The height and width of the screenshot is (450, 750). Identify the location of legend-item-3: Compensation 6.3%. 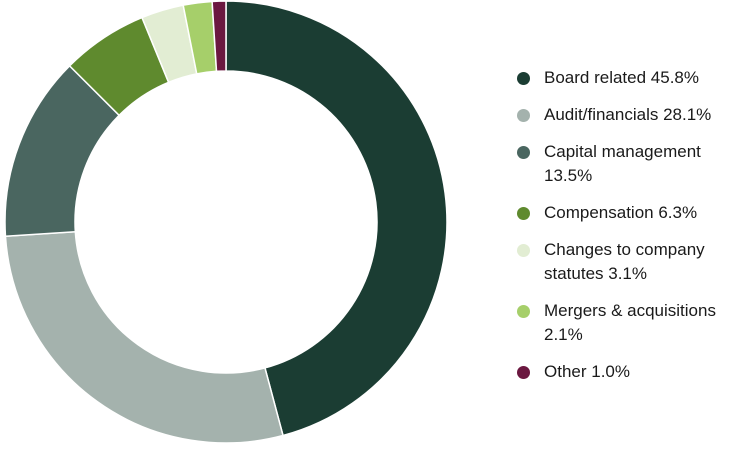
(632, 213).